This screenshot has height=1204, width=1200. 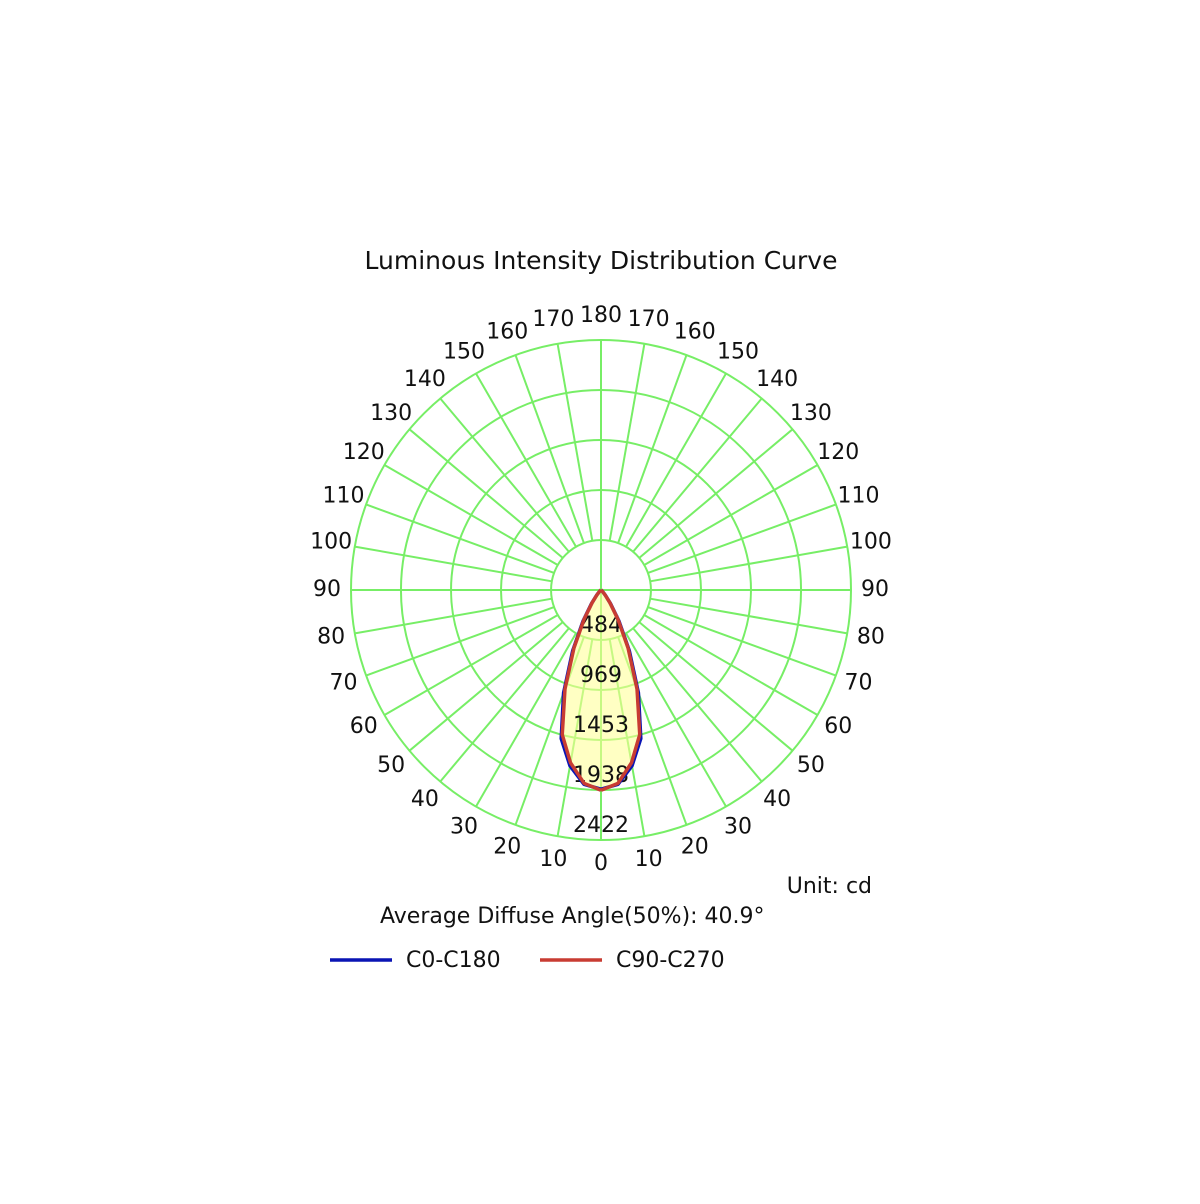 What do you see at coordinates (829, 886) in the screenshot?
I see `unit-label: Unit: cd` at bounding box center [829, 886].